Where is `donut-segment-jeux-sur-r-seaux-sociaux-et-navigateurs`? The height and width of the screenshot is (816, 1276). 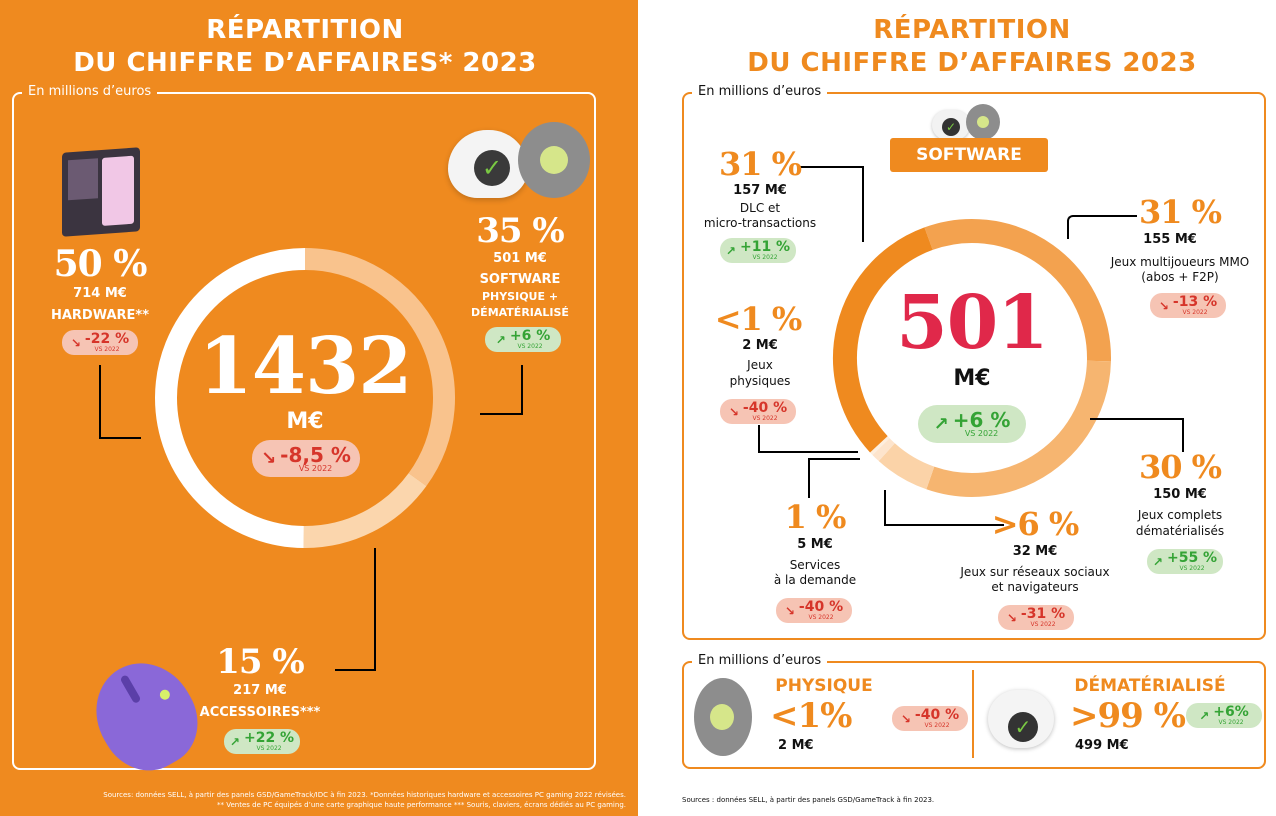 donut-segment-jeux-sur-r-seaux-sociaux-et-navigateurs is located at coordinates (906, 466).